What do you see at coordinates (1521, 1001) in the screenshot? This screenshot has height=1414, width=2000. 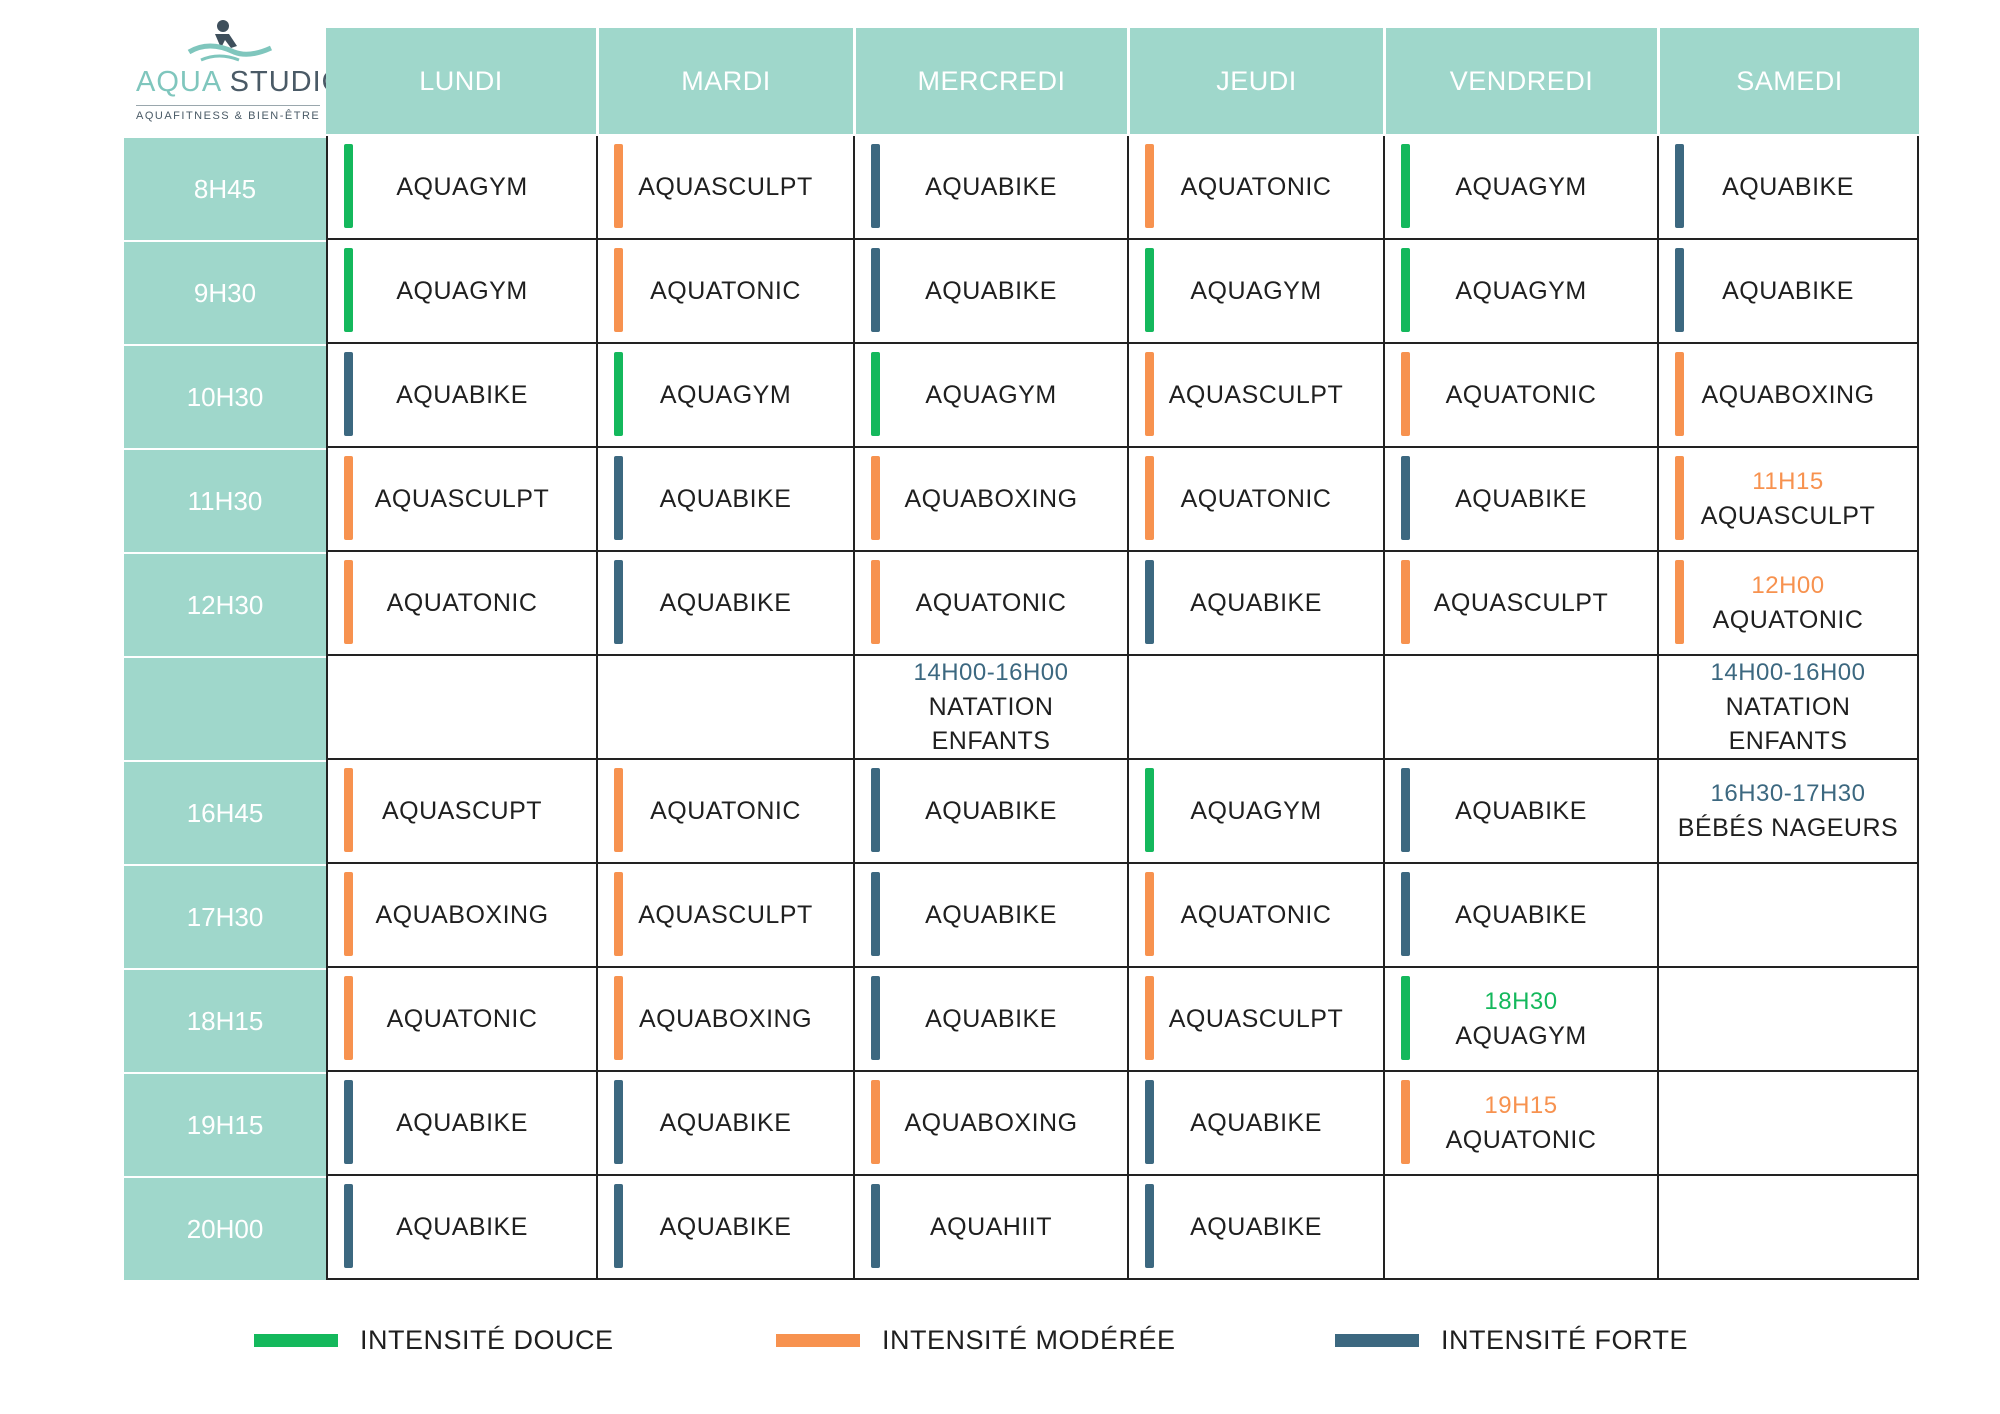 I see `class-time-hint: 18H30` at bounding box center [1521, 1001].